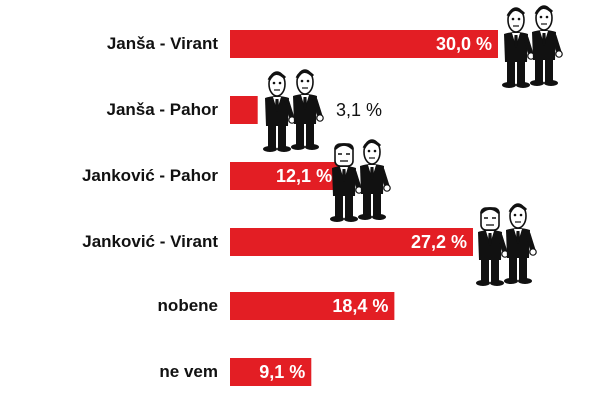  What do you see at coordinates (150, 241) in the screenshot?
I see `category-label: Janković - Virant` at bounding box center [150, 241].